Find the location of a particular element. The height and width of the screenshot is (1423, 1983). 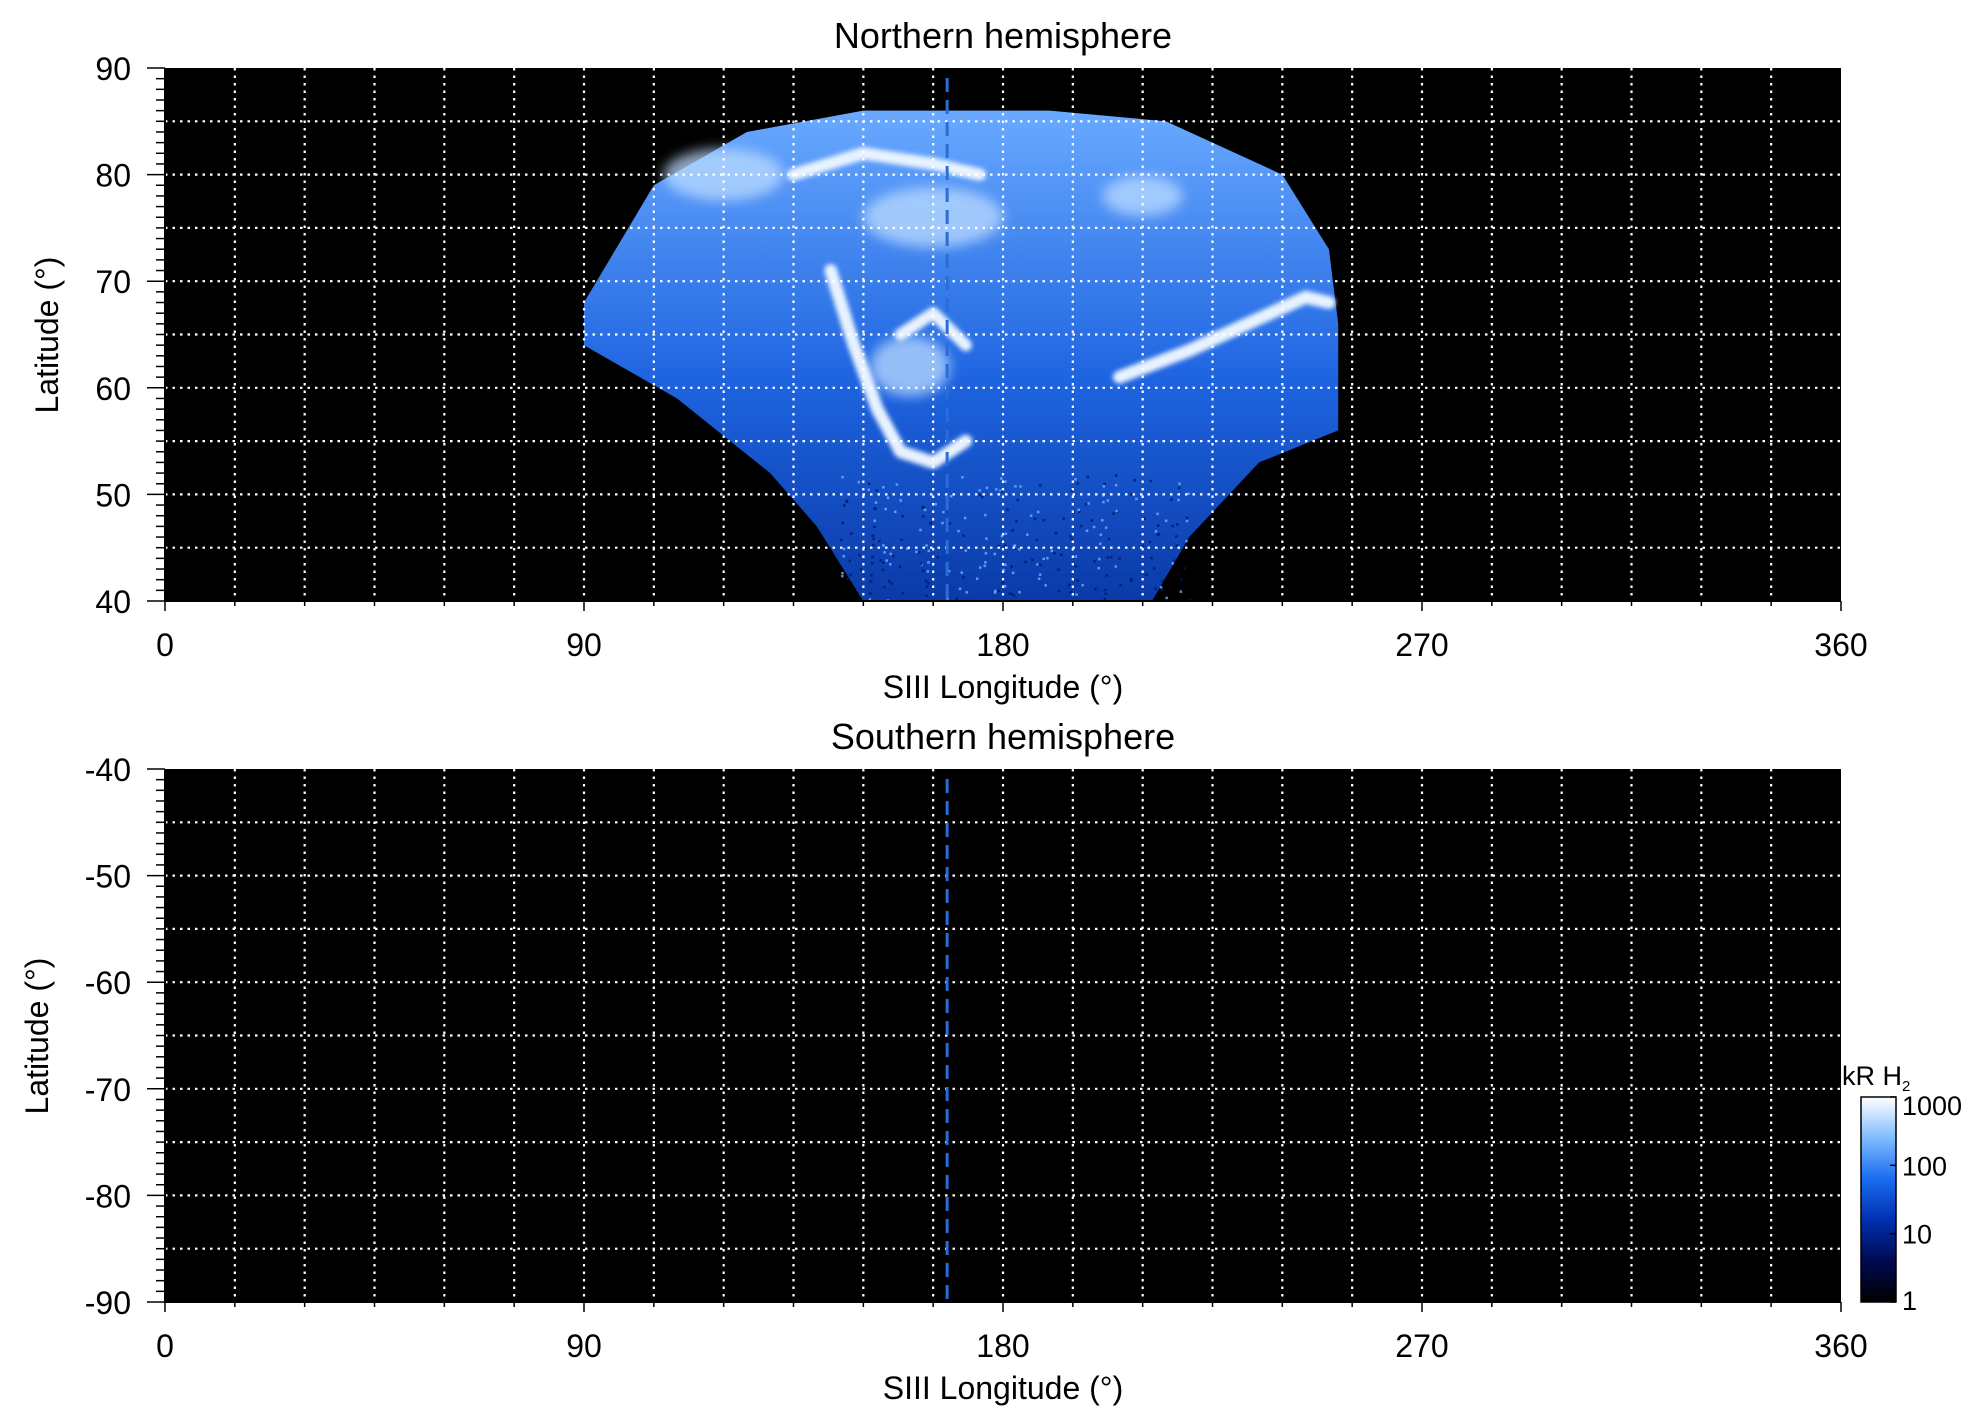

emission-speckle is located at coordinates (1016, 537).